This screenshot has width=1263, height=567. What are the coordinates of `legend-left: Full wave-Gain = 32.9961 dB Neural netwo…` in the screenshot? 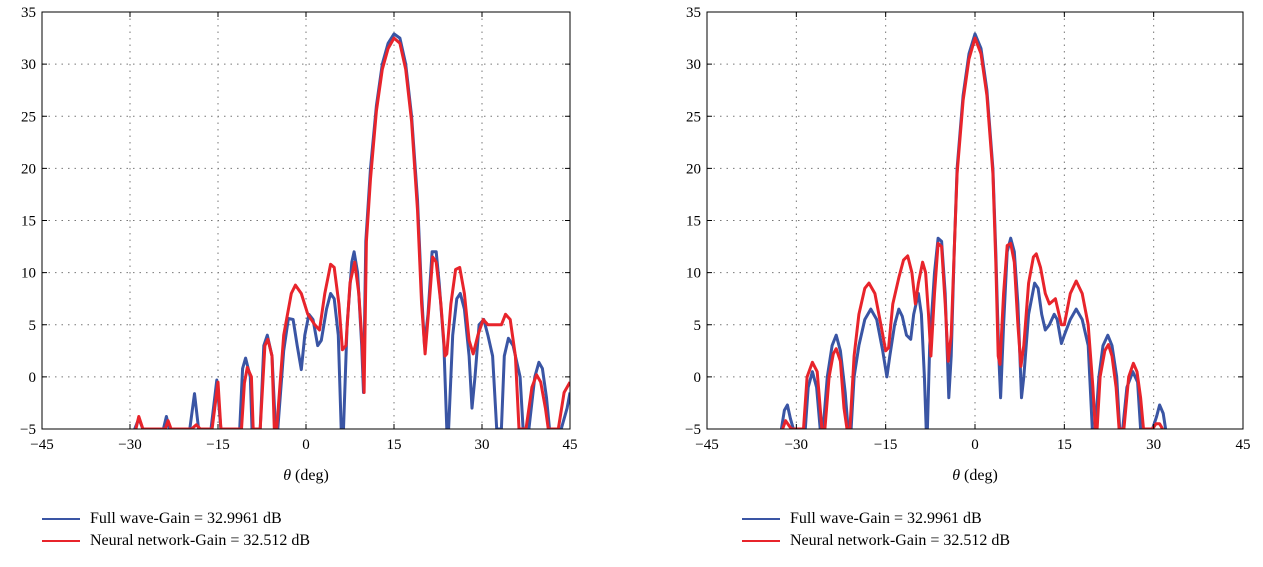 It's located at (176, 530).